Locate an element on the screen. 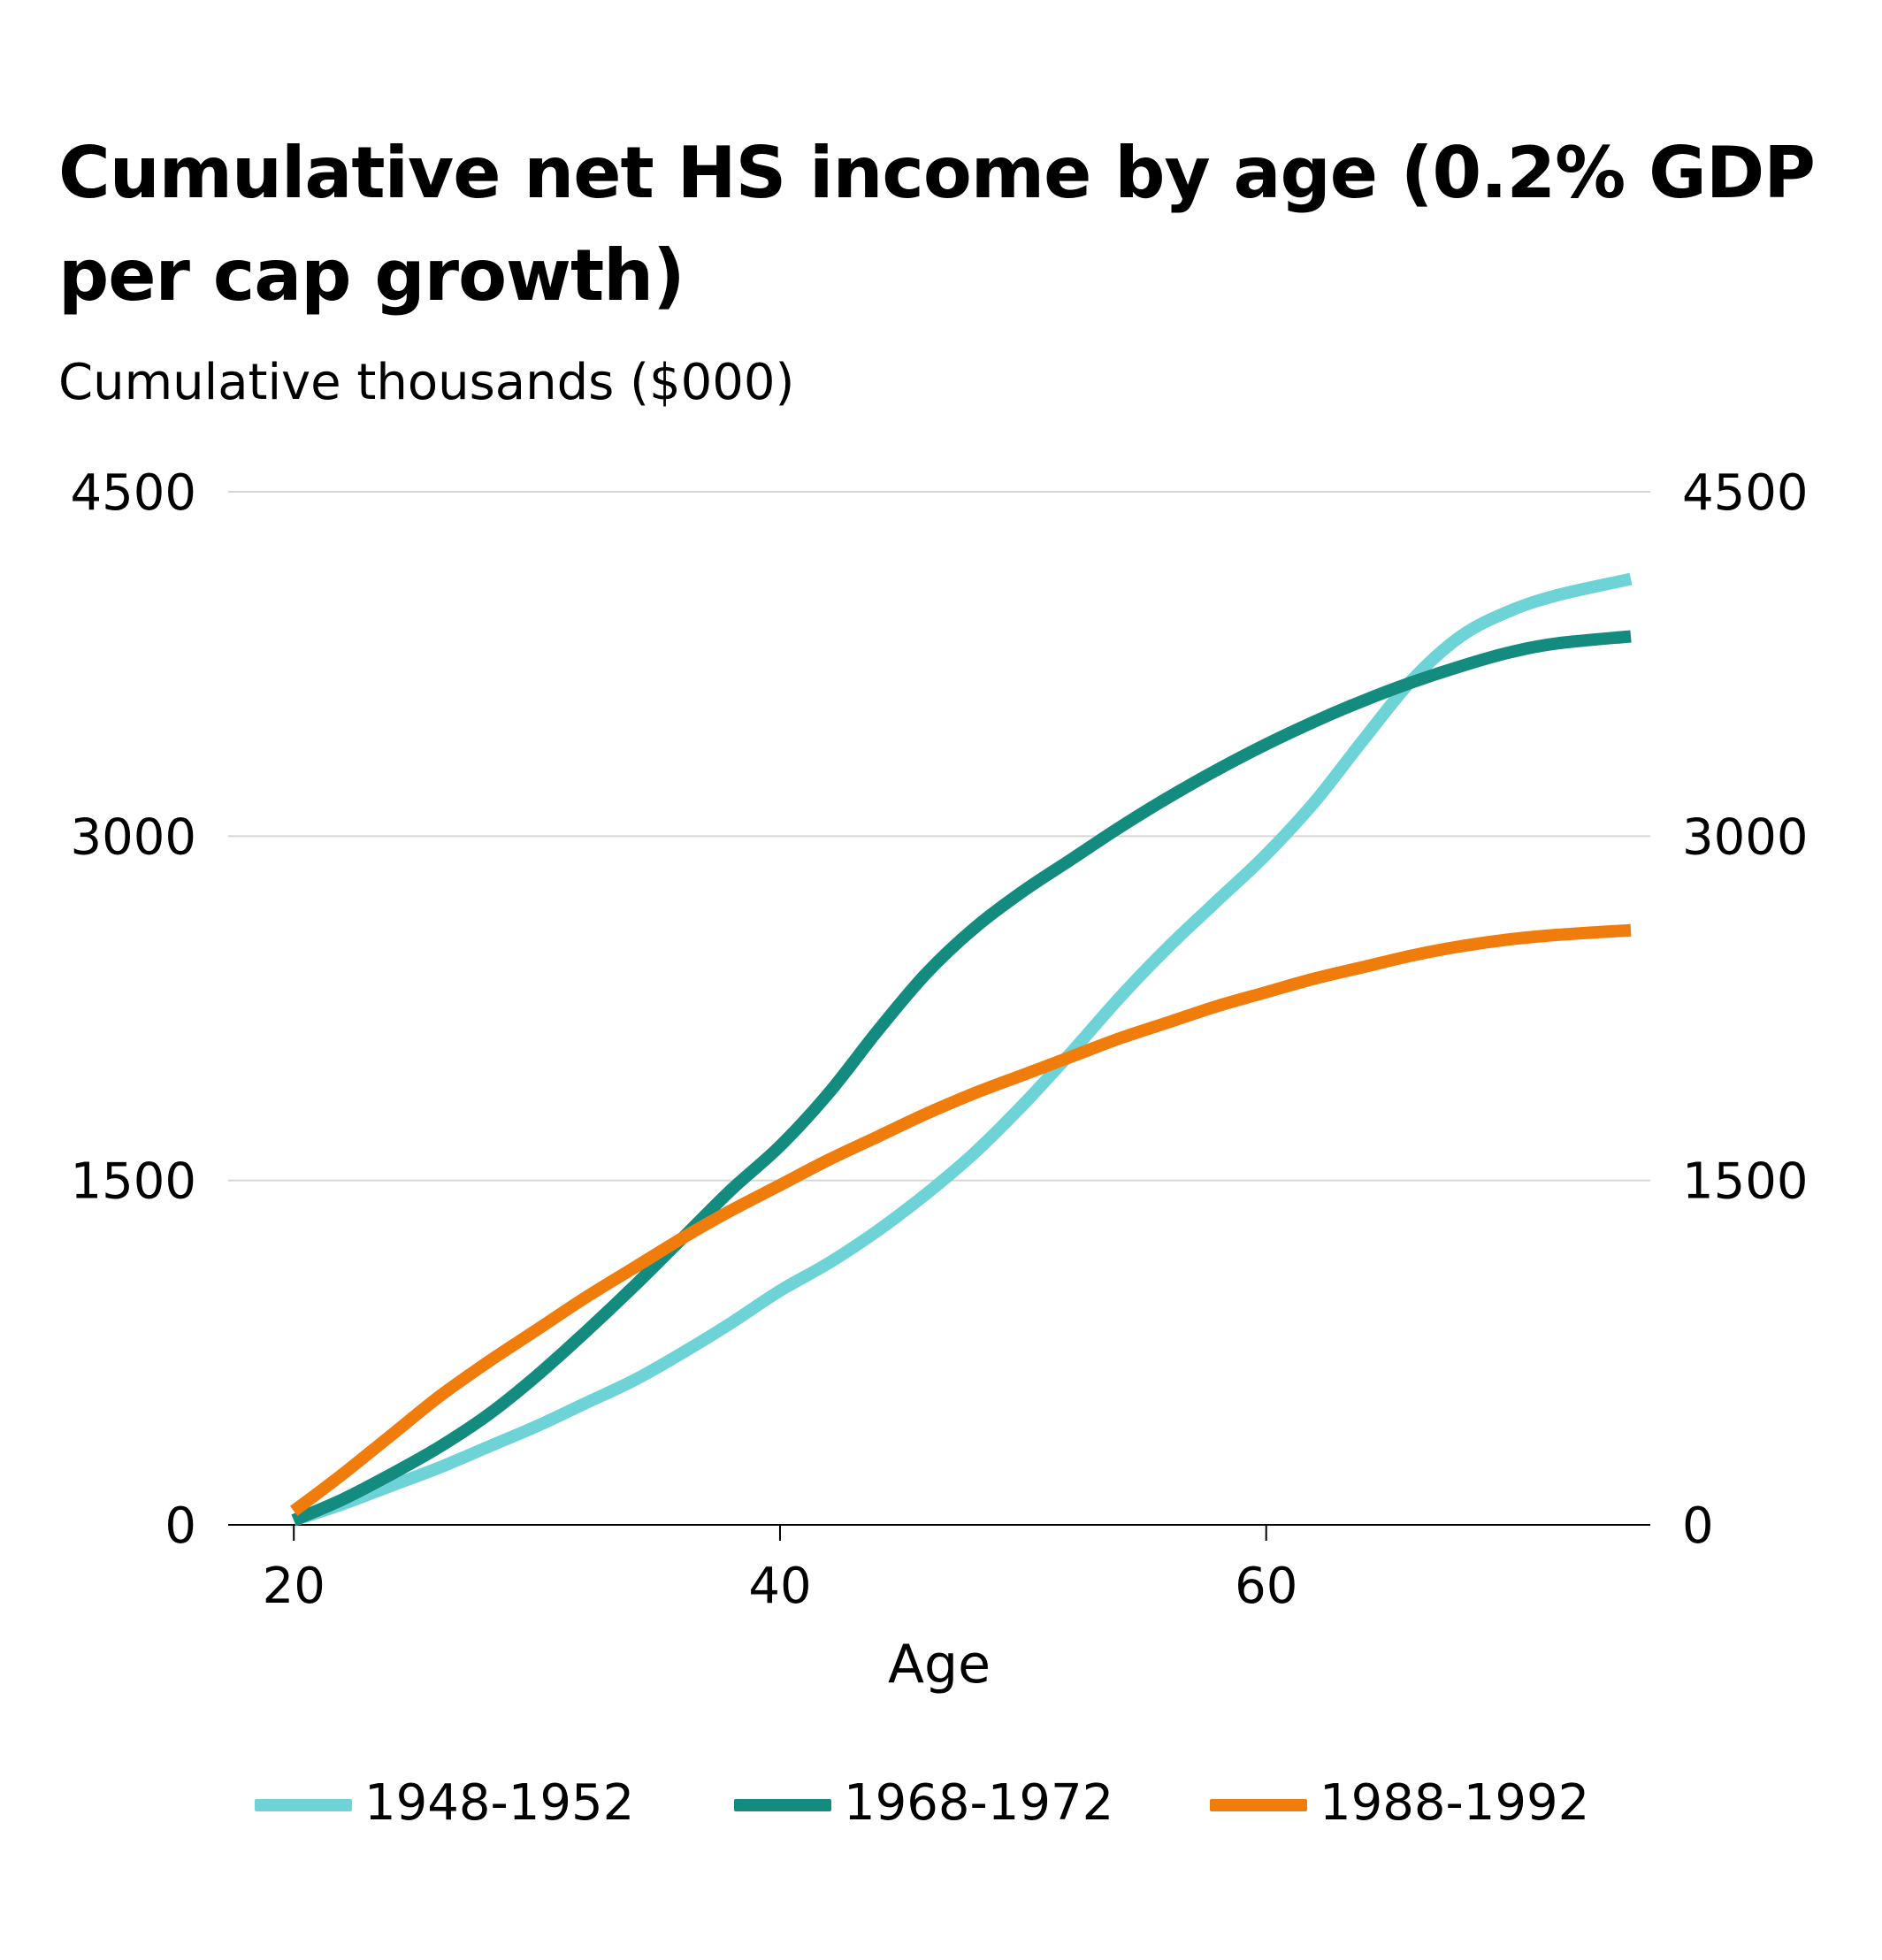 This screenshot has width=1882, height=1960. y-tick-label-right: 4500 is located at coordinates (1745, 493).